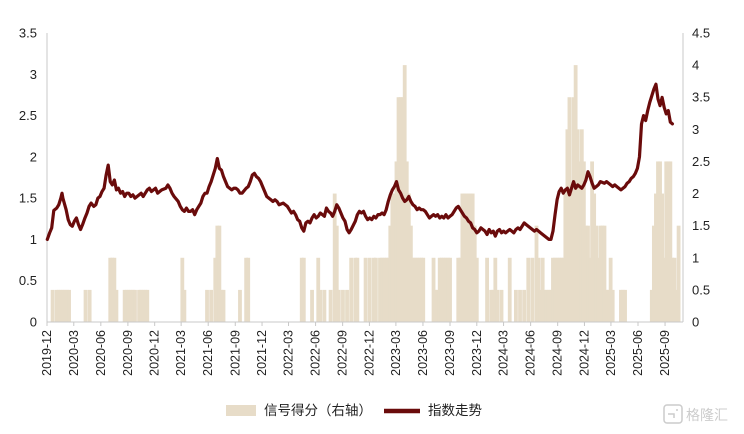 The image size is (744, 434). I want to click on y-left-tick-label: 0, so click(33, 322).